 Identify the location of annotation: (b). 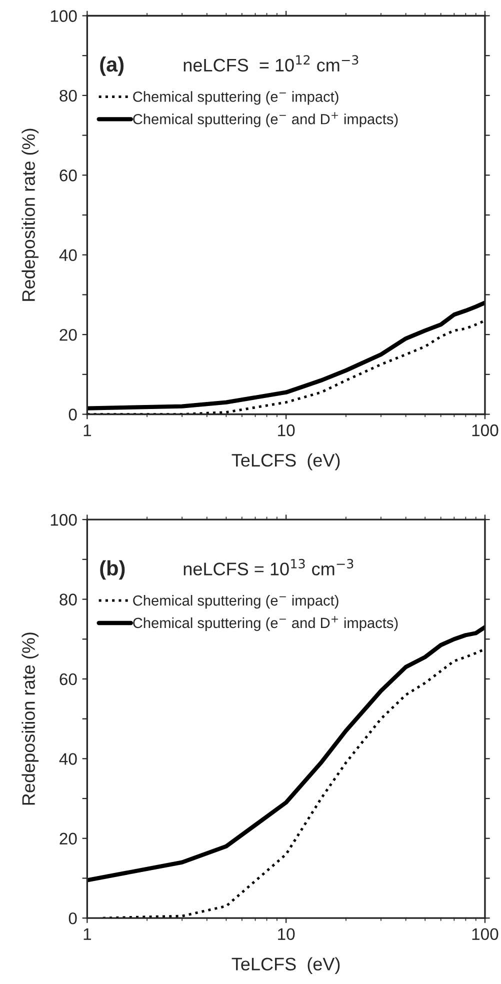
(112, 570).